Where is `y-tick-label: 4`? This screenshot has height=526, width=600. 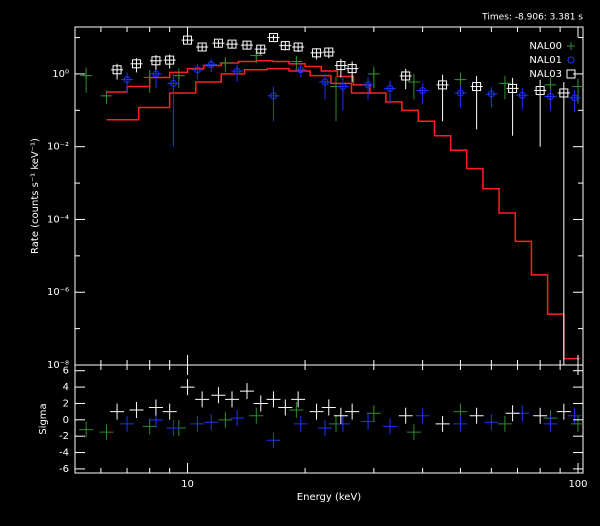
y-tick-label: 4 is located at coordinates (66, 387).